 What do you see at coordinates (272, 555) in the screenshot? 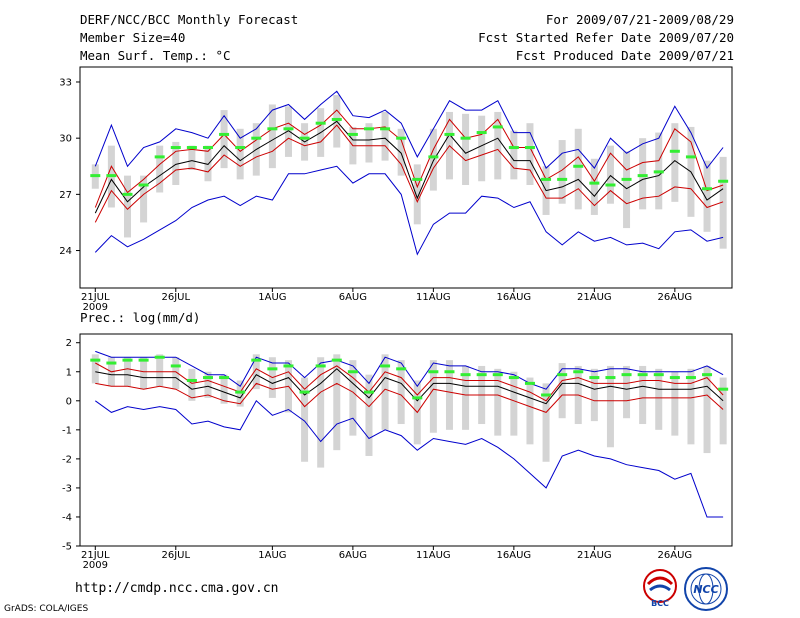
I see `x-tick-label: 1AUG` at bounding box center [272, 555].